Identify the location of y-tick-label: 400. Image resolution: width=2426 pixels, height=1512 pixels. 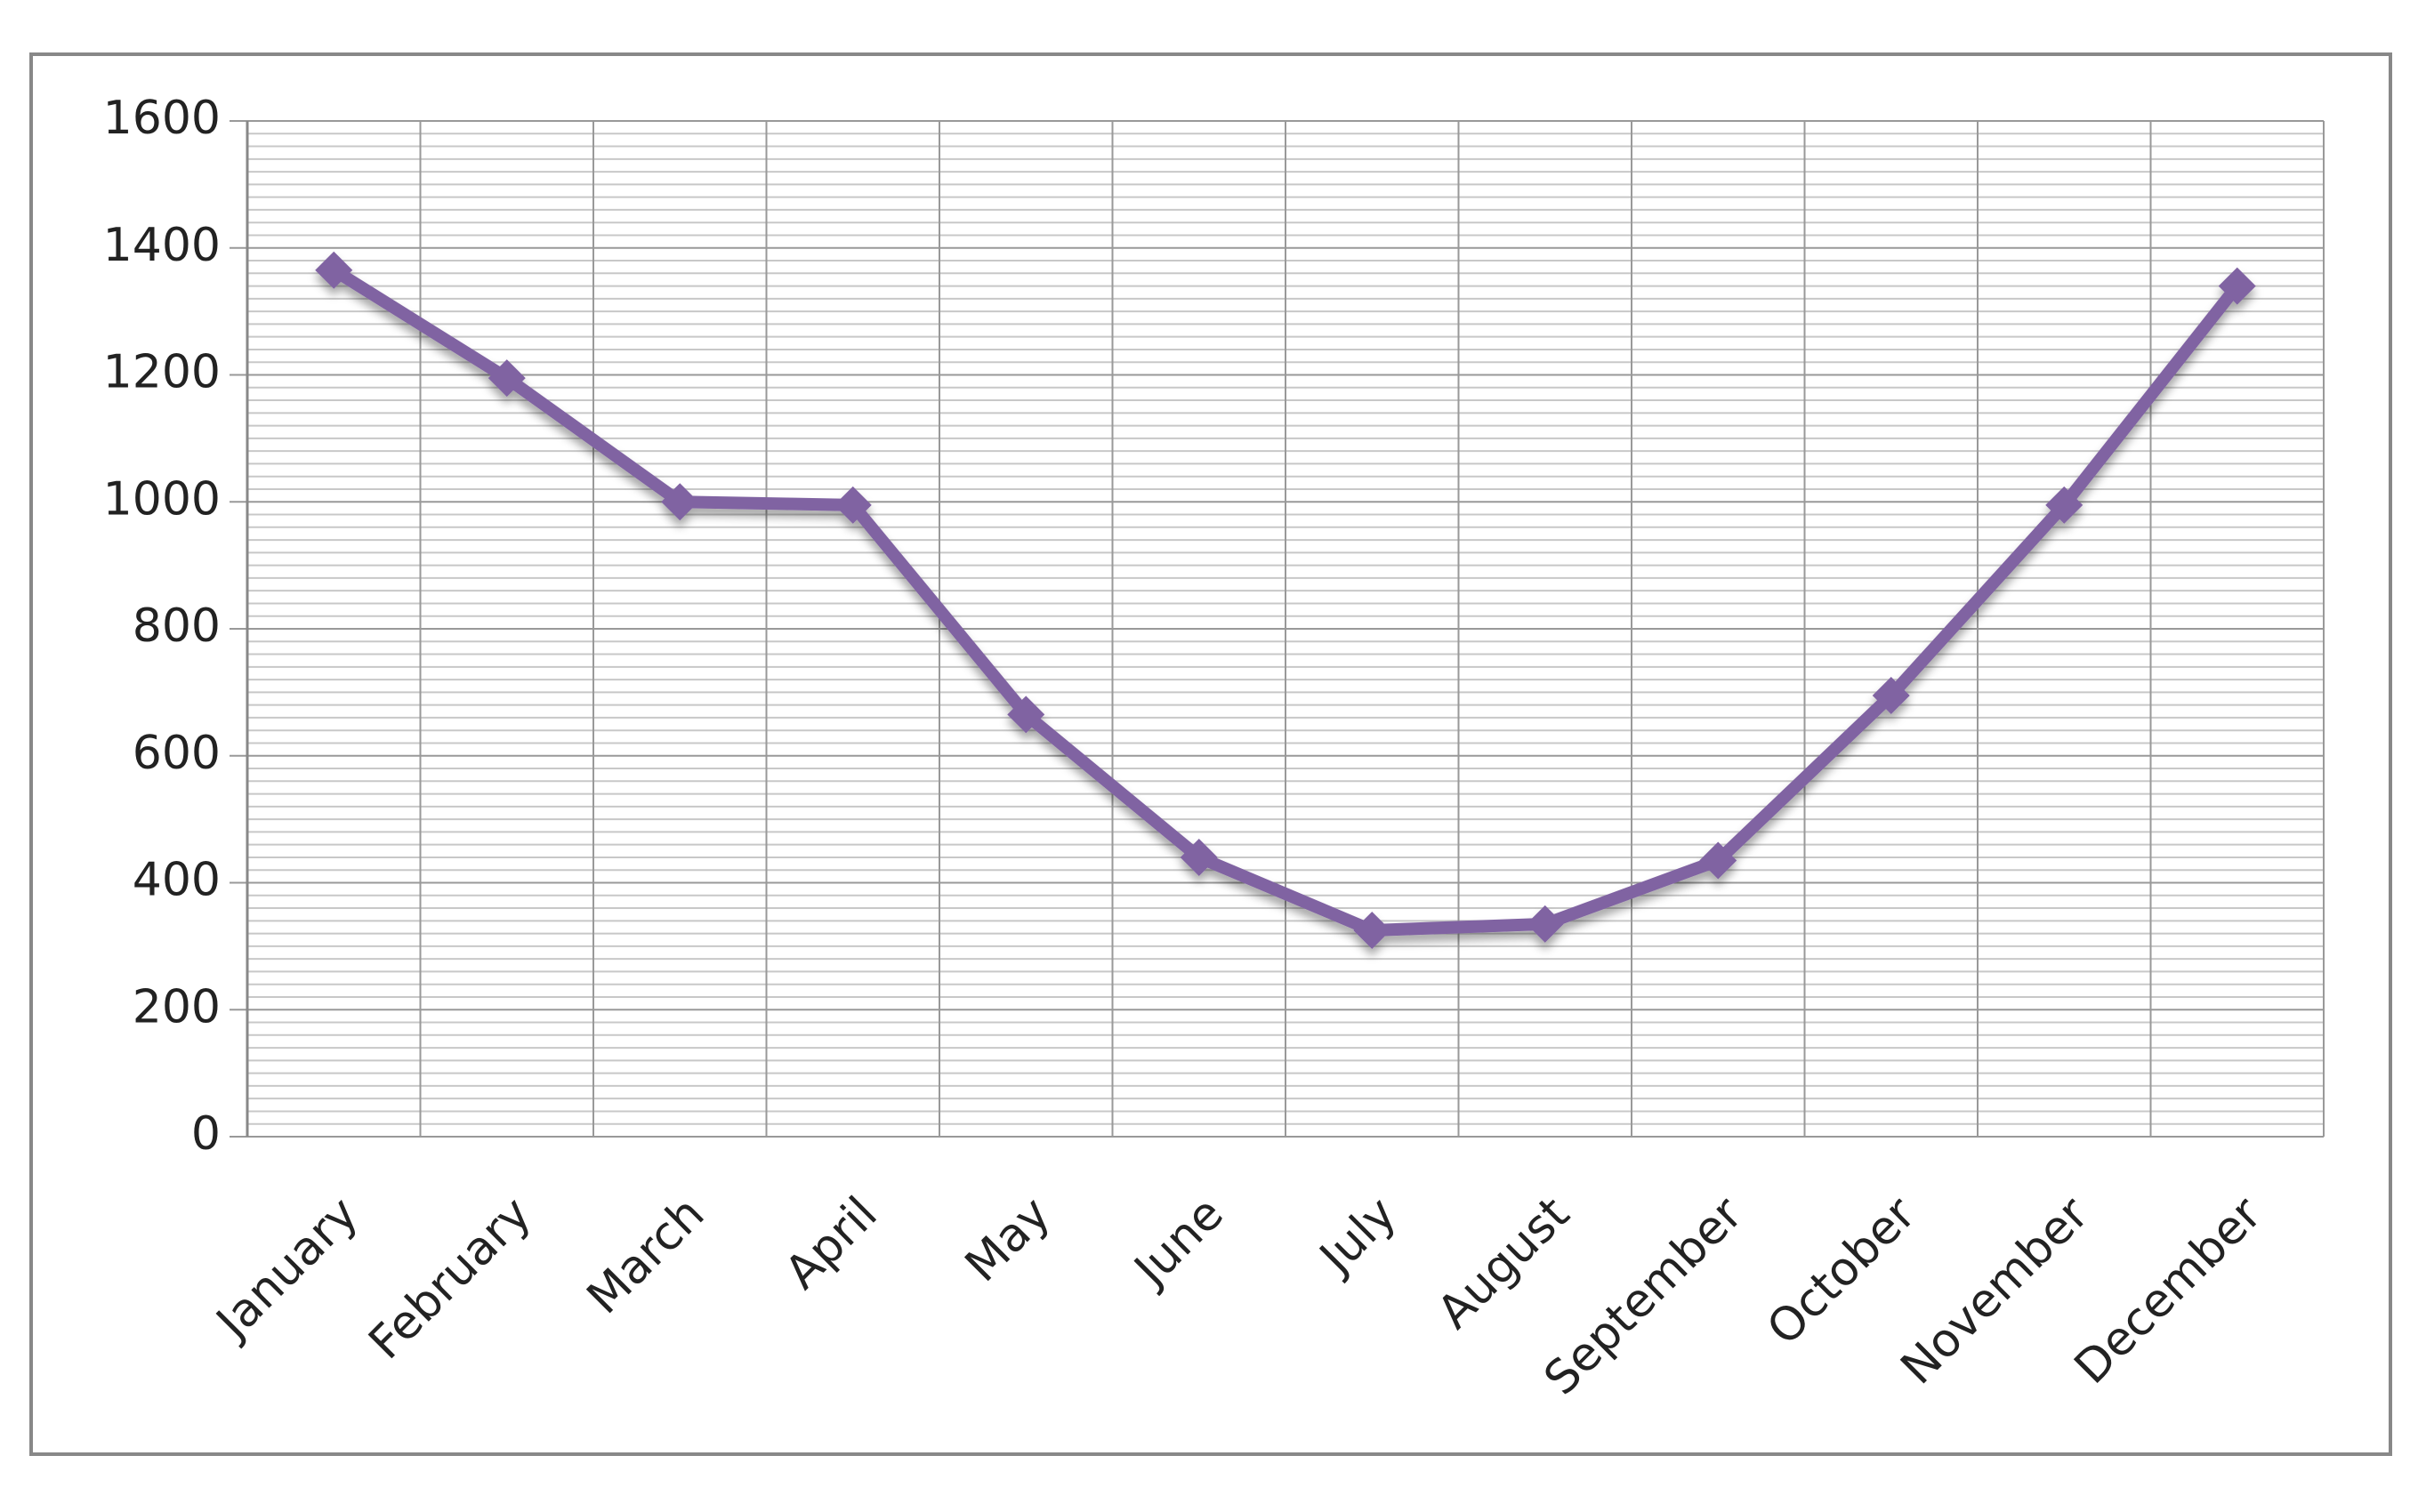
(177, 880).